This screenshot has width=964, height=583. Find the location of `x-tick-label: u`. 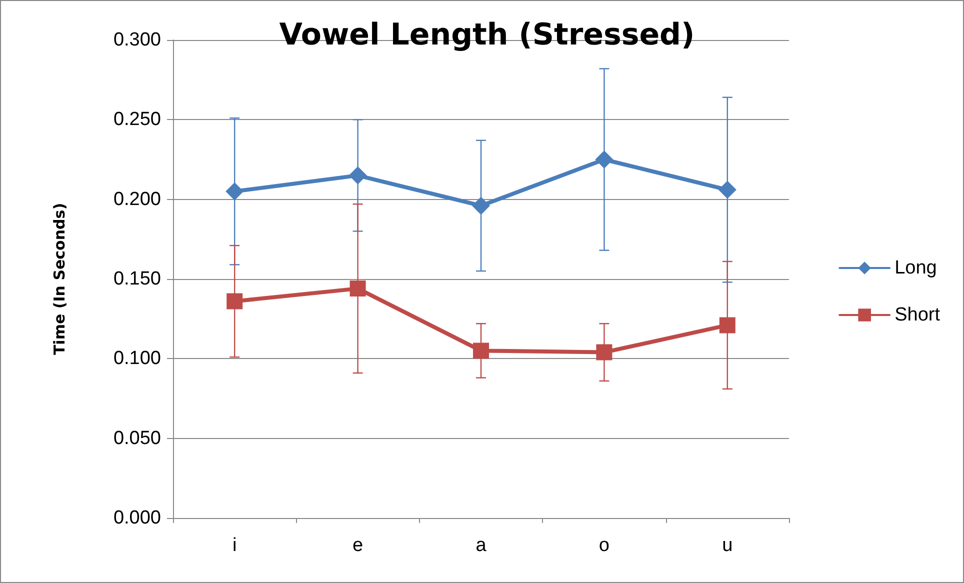

x-tick-label: u is located at coordinates (727, 545).